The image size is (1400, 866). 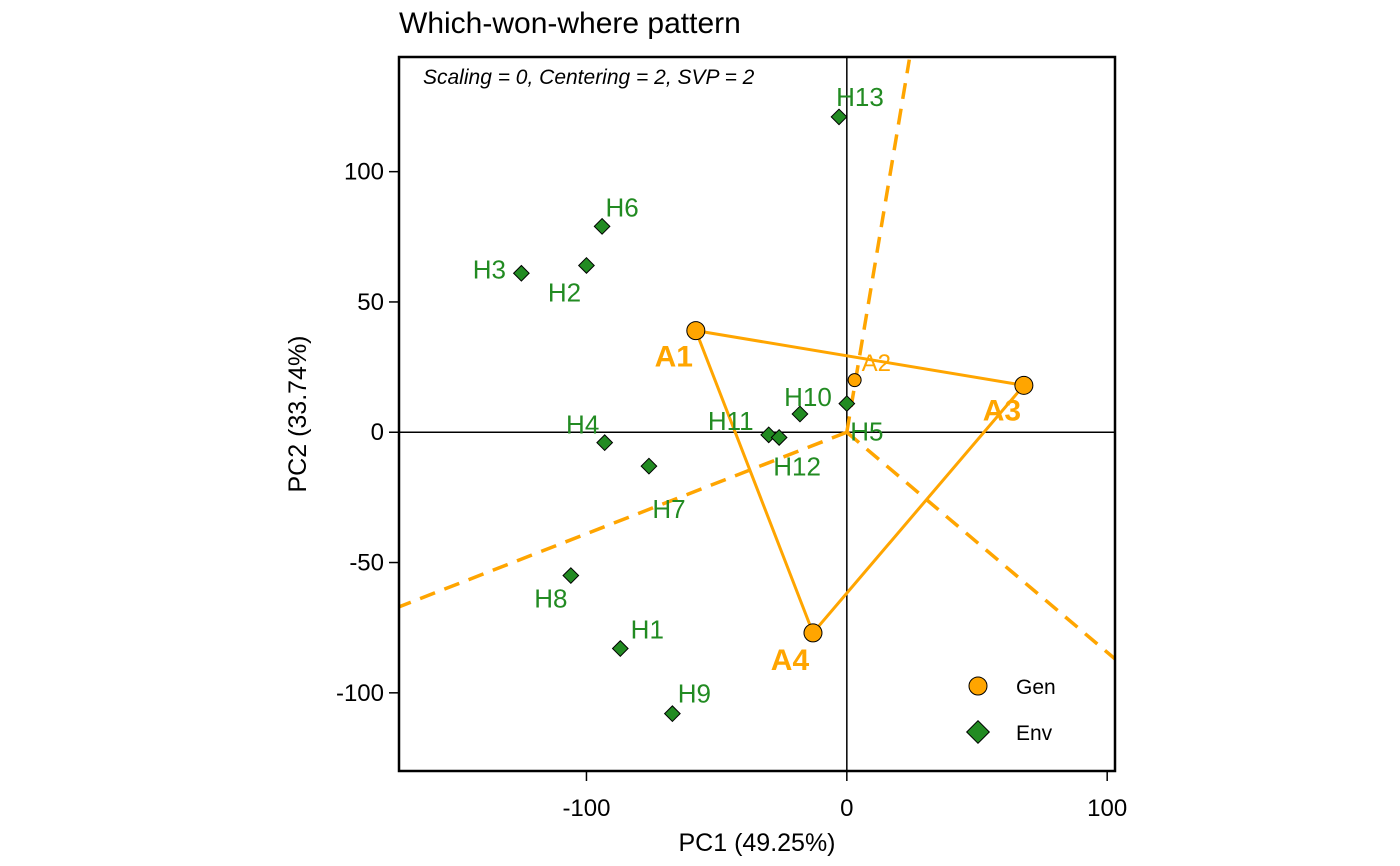 What do you see at coordinates (797, 466) in the screenshot?
I see `env-point-label: H12` at bounding box center [797, 466].